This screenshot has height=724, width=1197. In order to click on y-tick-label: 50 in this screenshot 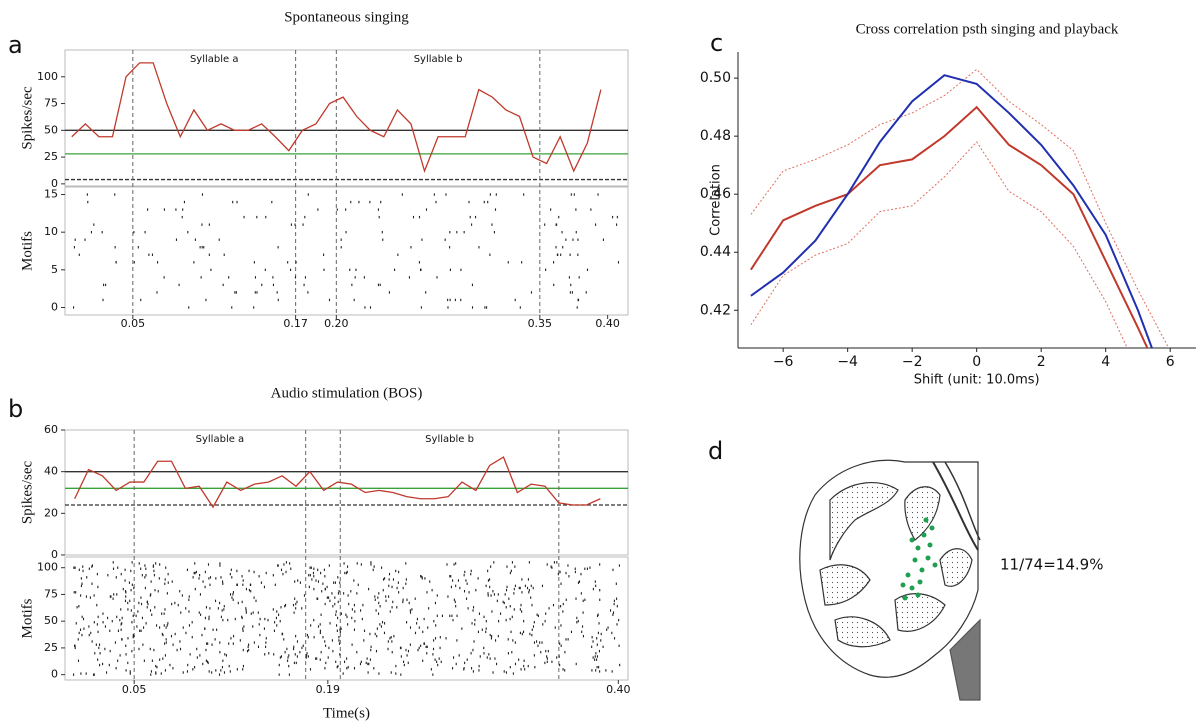, I will do `click(51, 129)`.